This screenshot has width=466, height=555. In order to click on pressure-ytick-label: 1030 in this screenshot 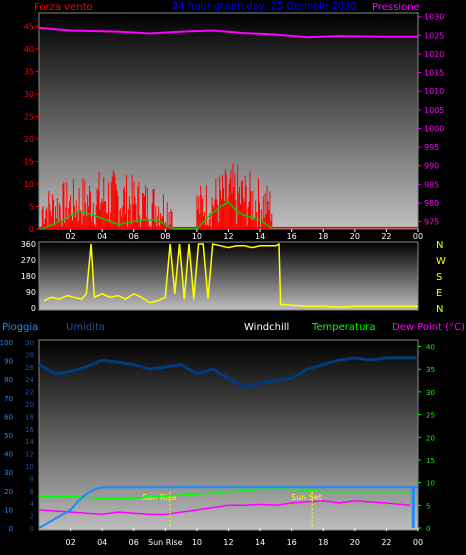, I will do `click(434, 17)`.